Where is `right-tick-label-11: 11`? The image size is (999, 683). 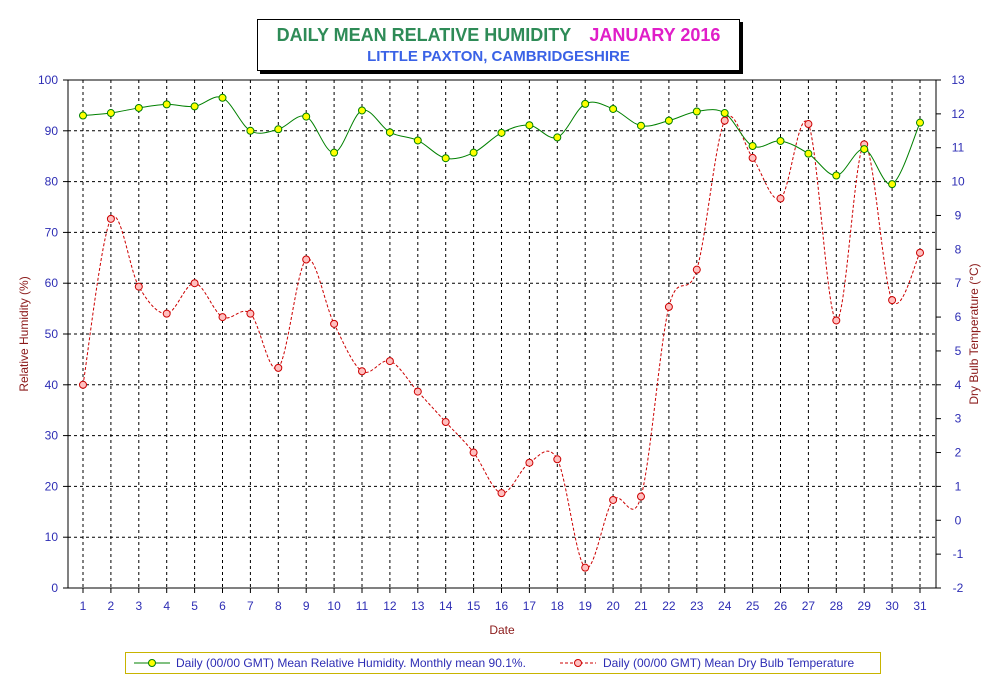
right-tick-label-11: 11 is located at coordinates (958, 148).